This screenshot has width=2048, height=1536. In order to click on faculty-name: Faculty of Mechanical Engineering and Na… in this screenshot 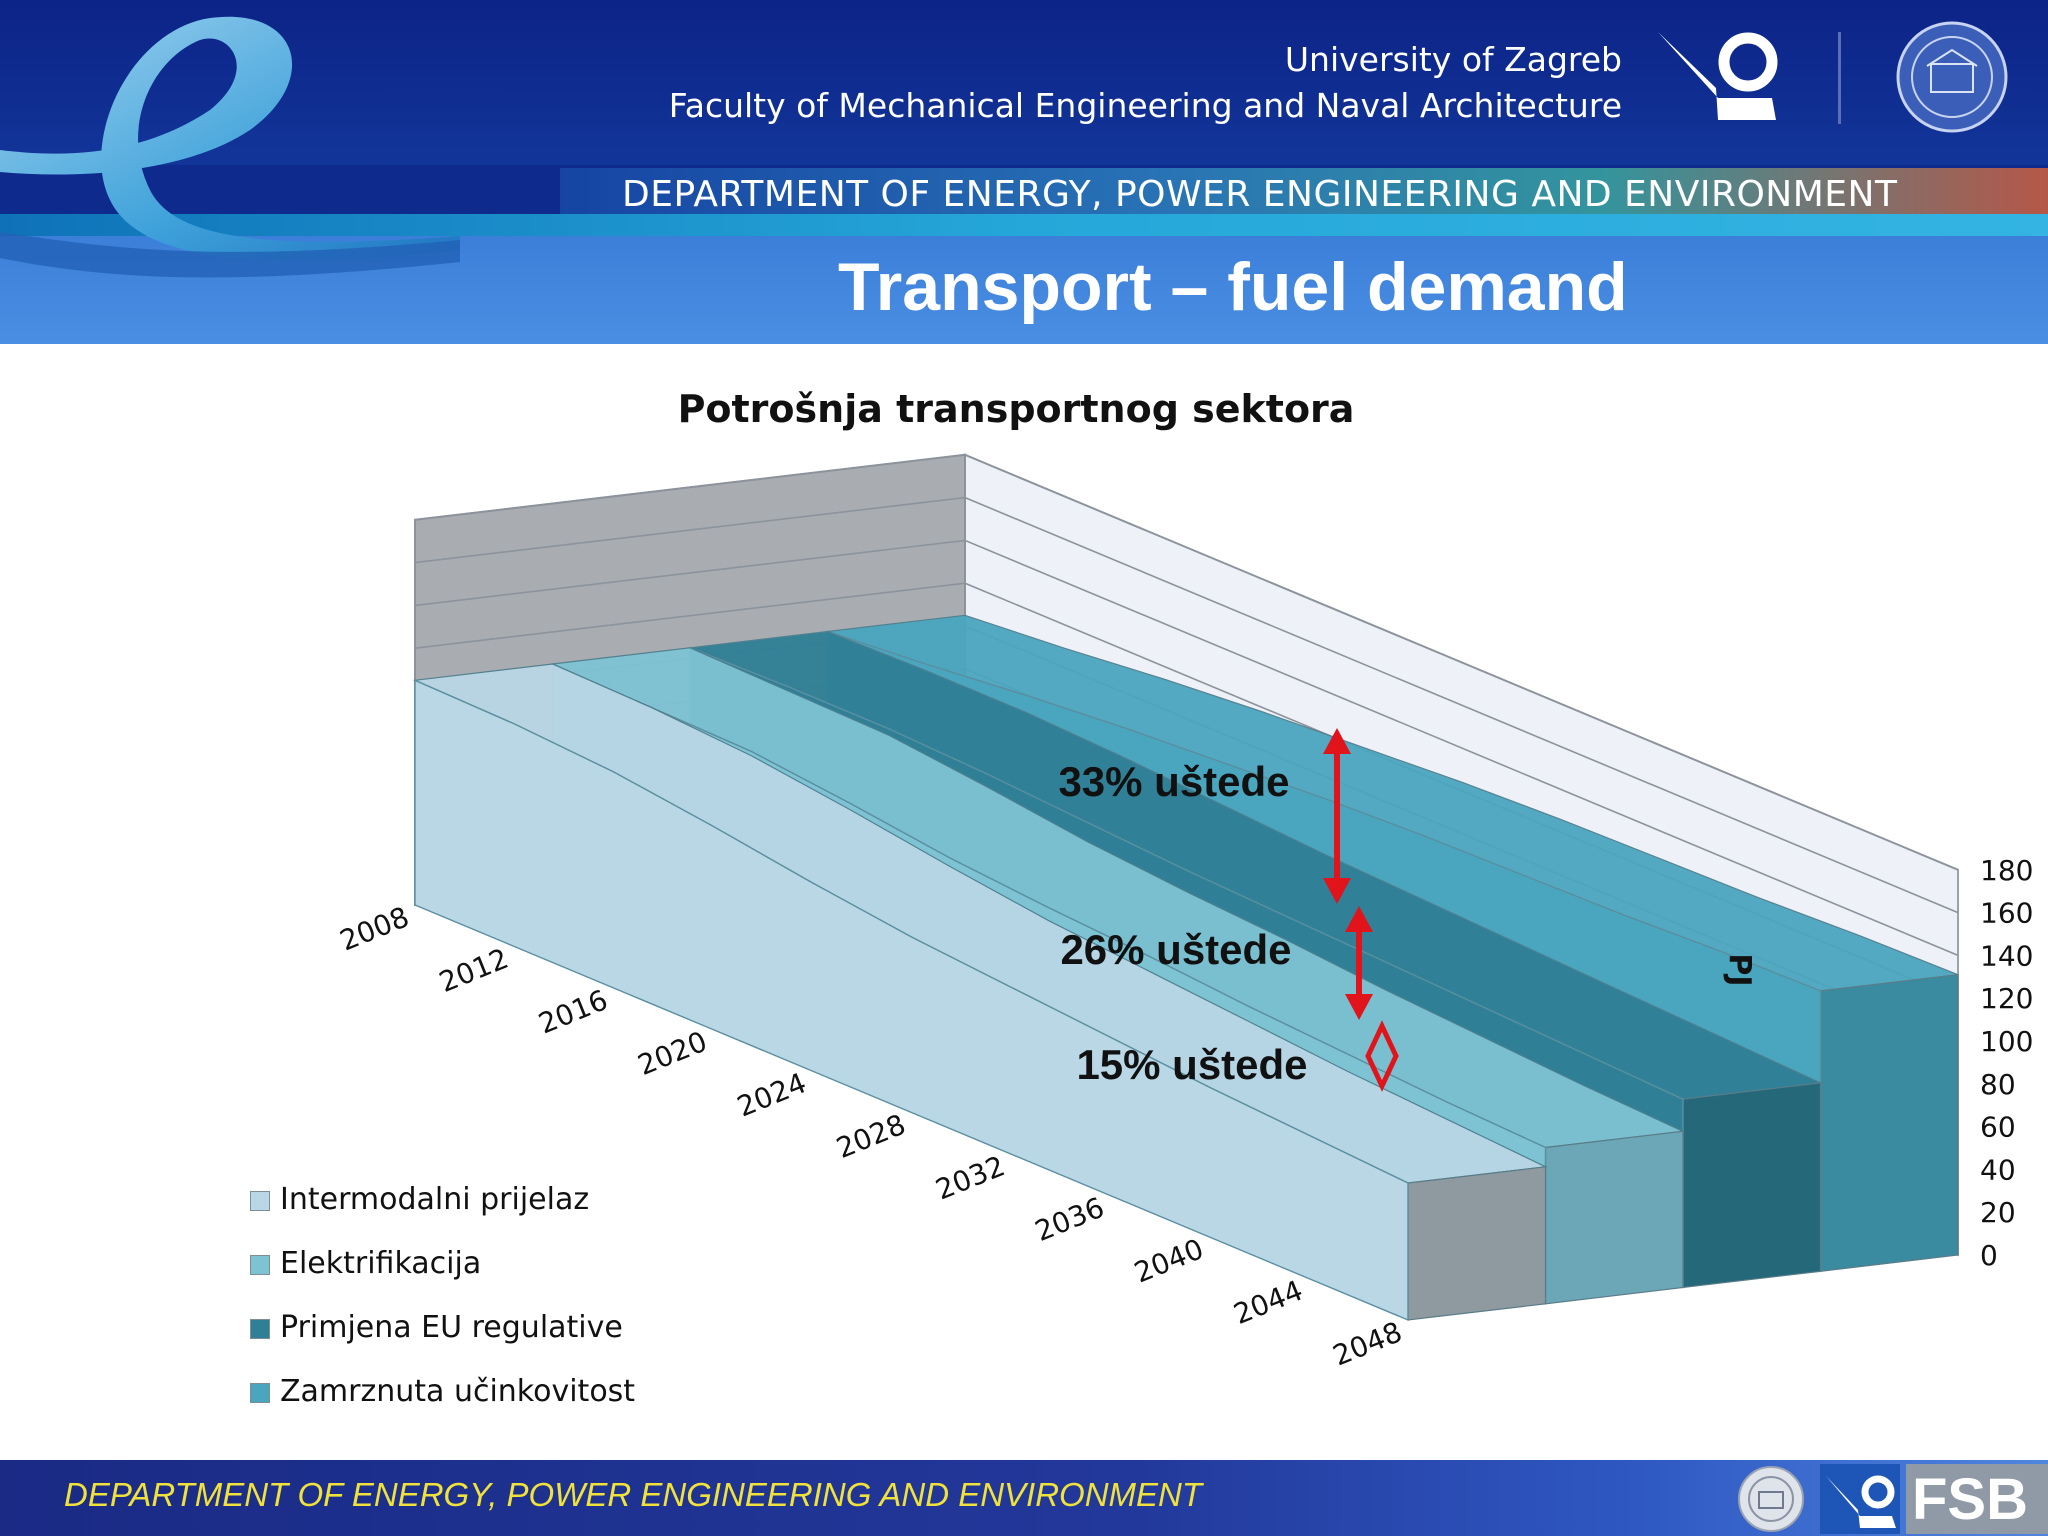, I will do `click(1145, 105)`.